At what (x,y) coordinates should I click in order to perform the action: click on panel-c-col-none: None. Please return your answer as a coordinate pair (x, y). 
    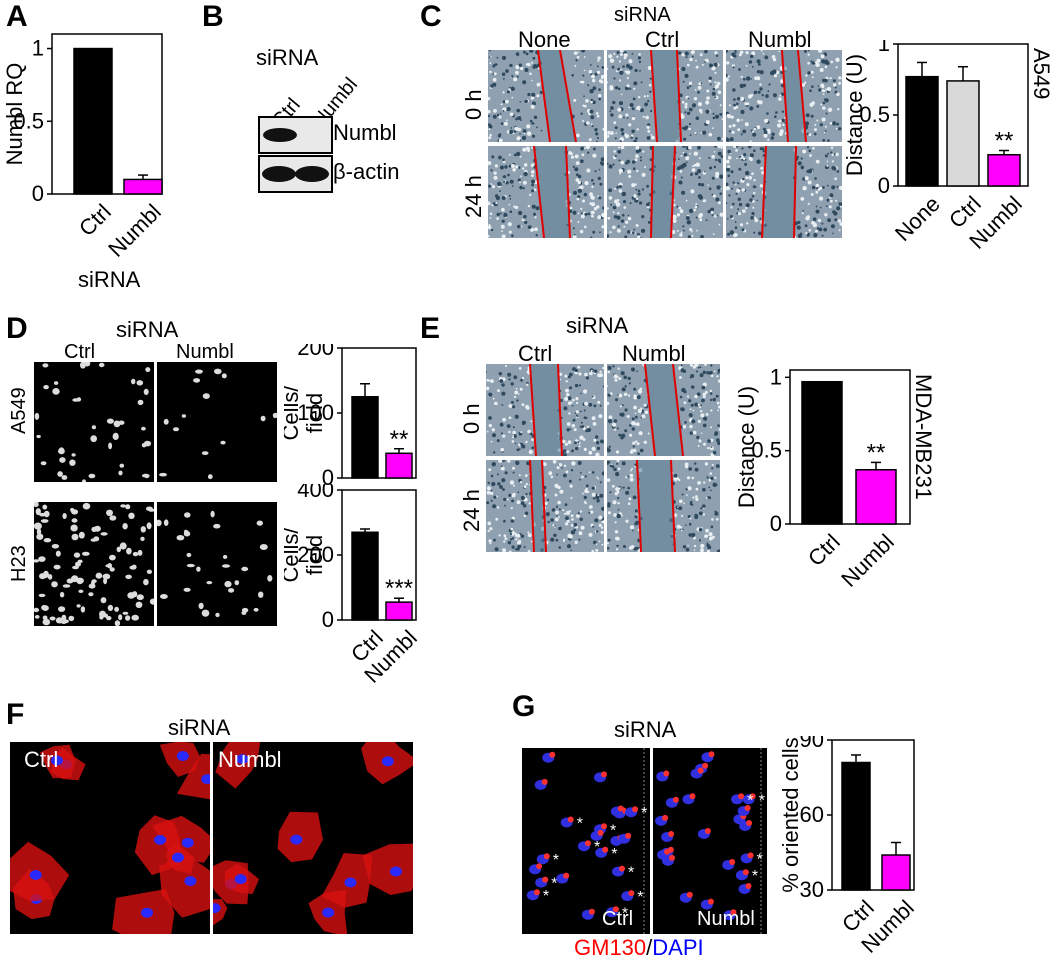
    Looking at the image, I should click on (544, 39).